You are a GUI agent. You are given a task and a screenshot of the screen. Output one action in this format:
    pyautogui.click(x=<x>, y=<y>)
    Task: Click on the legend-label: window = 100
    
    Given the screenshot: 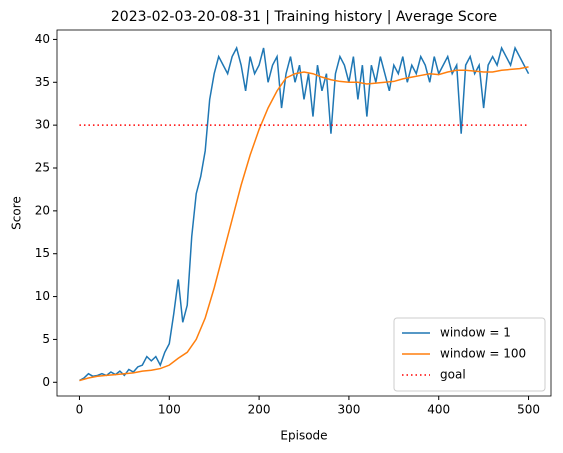 What is the action you would take?
    pyautogui.click(x=483, y=354)
    